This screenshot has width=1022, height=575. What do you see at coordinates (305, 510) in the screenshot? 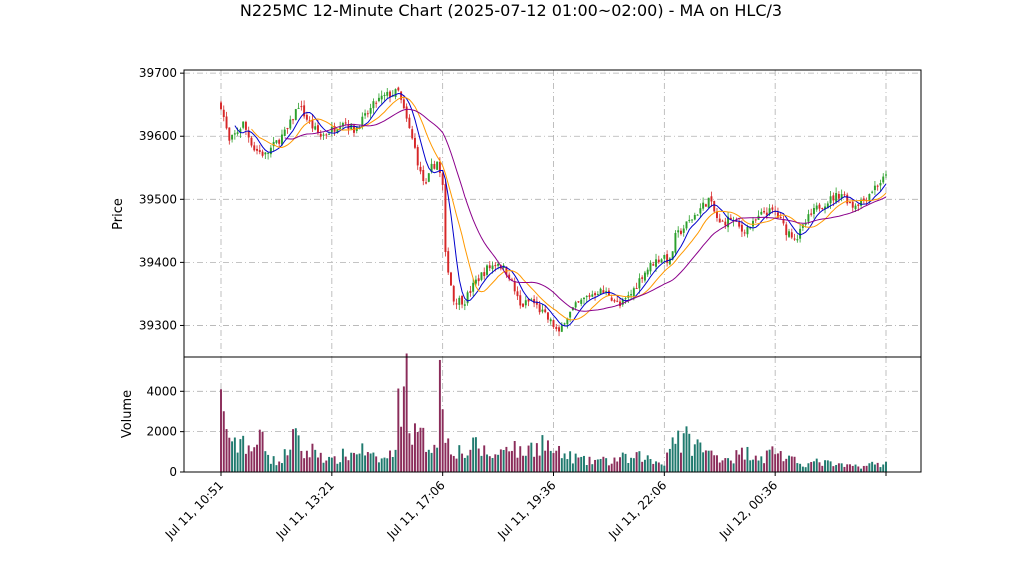
I see `x-tick-label: Jul 11, 13:21` at bounding box center [305, 510].